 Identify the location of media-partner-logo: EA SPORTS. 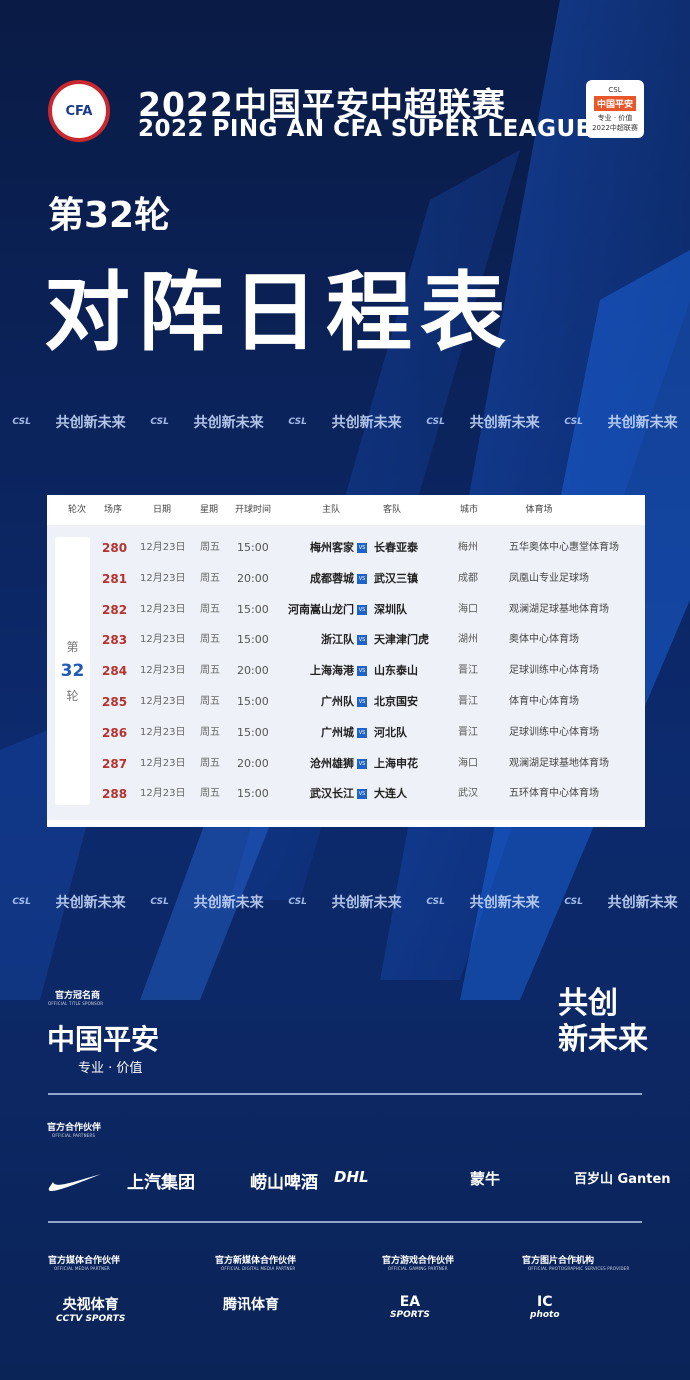
(410, 1307).